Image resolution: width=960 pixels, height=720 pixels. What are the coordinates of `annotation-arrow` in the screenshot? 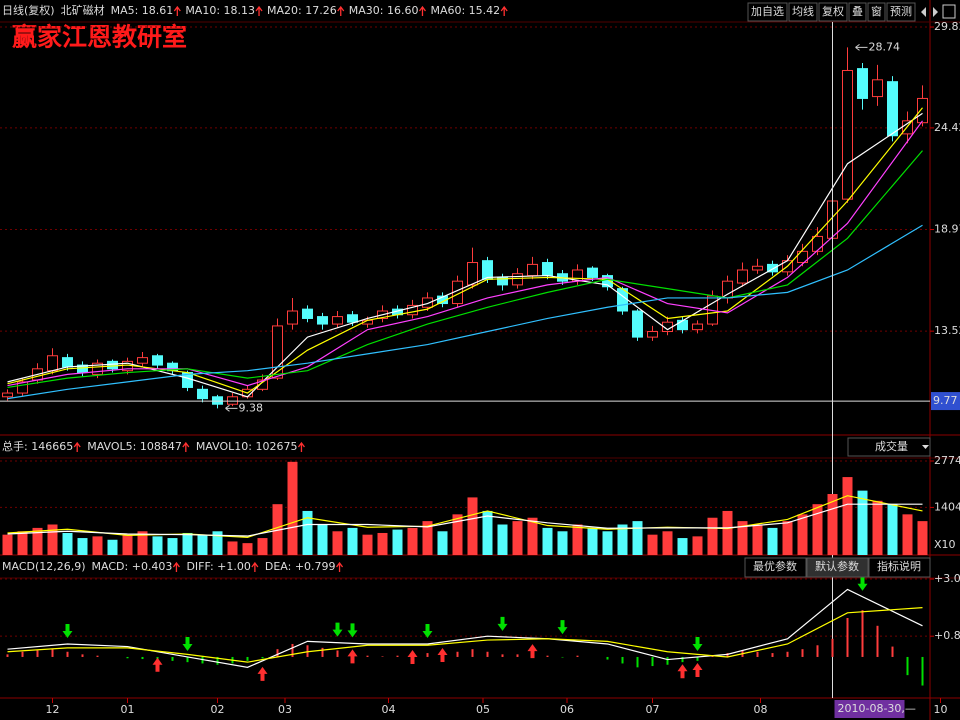 It's located at (861, 47).